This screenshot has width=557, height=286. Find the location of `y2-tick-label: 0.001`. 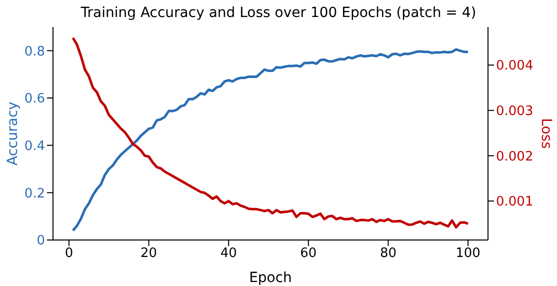

y2-tick-label: 0.001 is located at coordinates (515, 202).